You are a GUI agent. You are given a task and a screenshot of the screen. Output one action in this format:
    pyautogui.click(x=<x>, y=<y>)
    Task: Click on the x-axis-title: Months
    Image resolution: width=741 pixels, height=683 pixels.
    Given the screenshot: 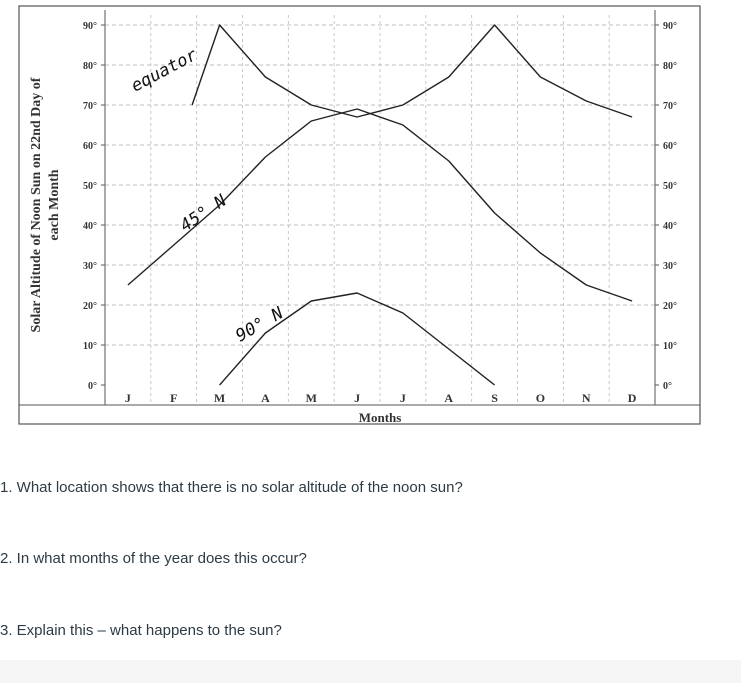 What is the action you would take?
    pyautogui.click(x=380, y=417)
    